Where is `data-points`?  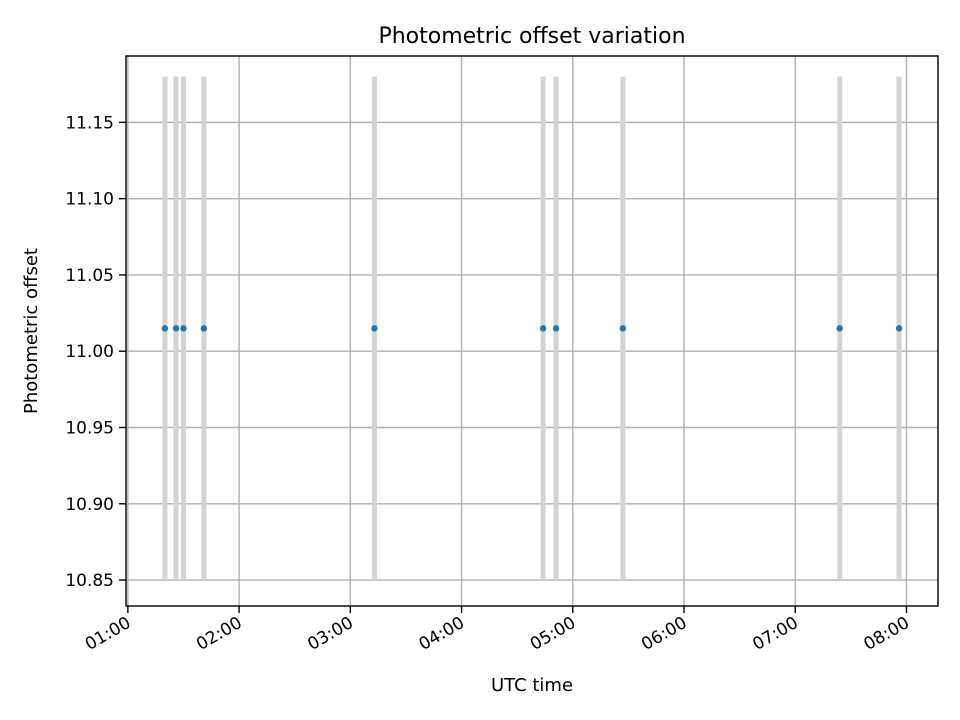 data-points is located at coordinates (532, 328).